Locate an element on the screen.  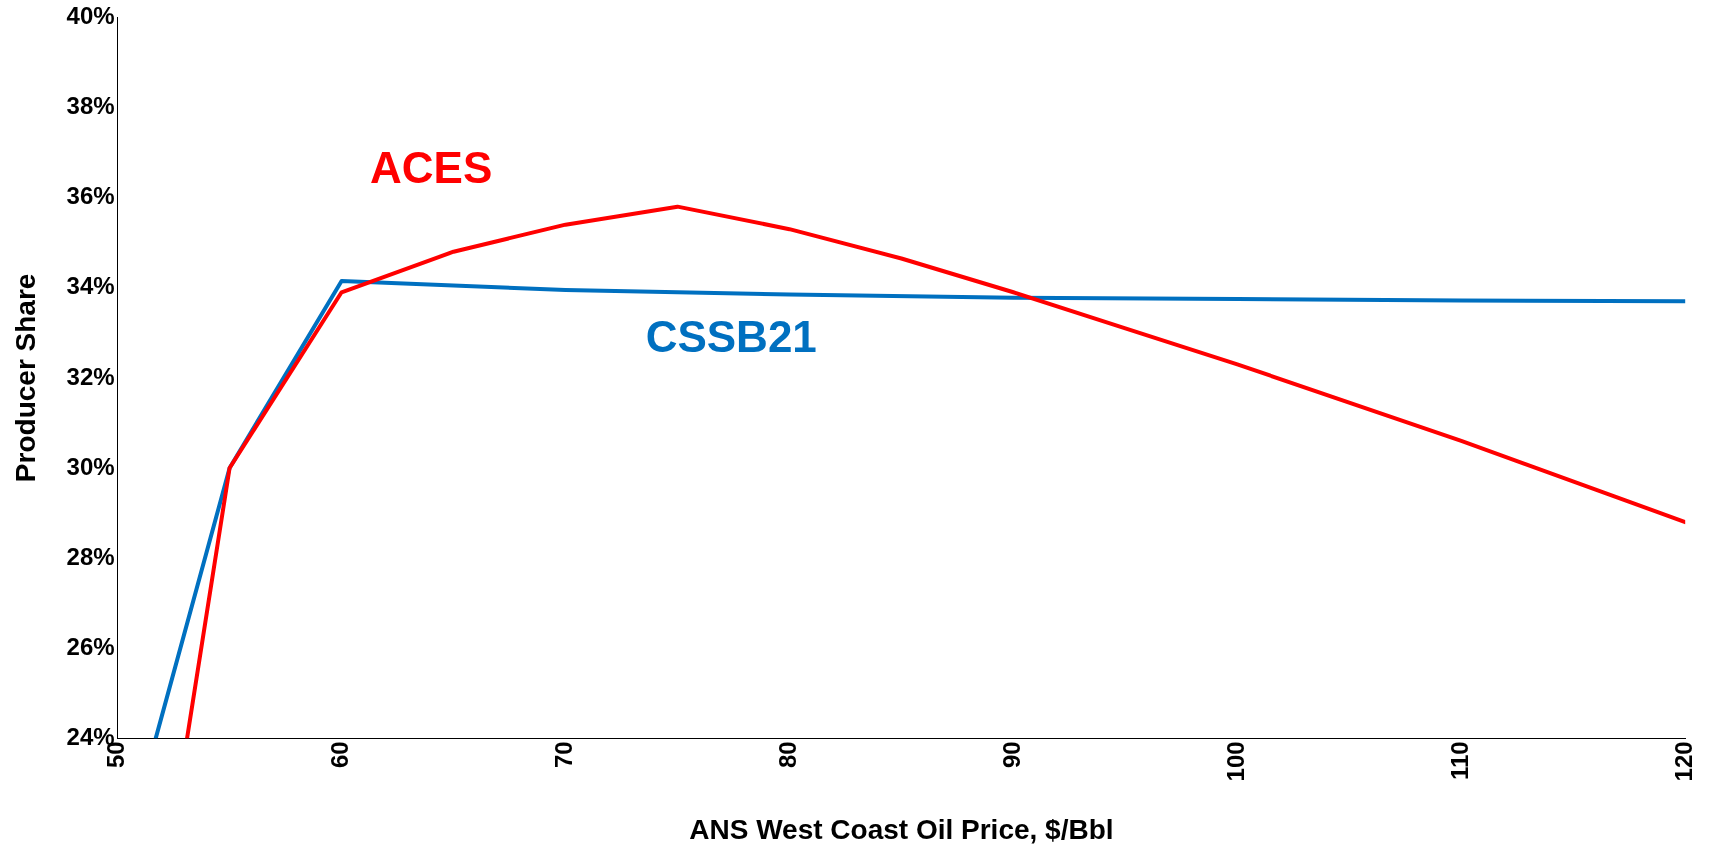
y-tick-label: 28% is located at coordinates (90, 556).